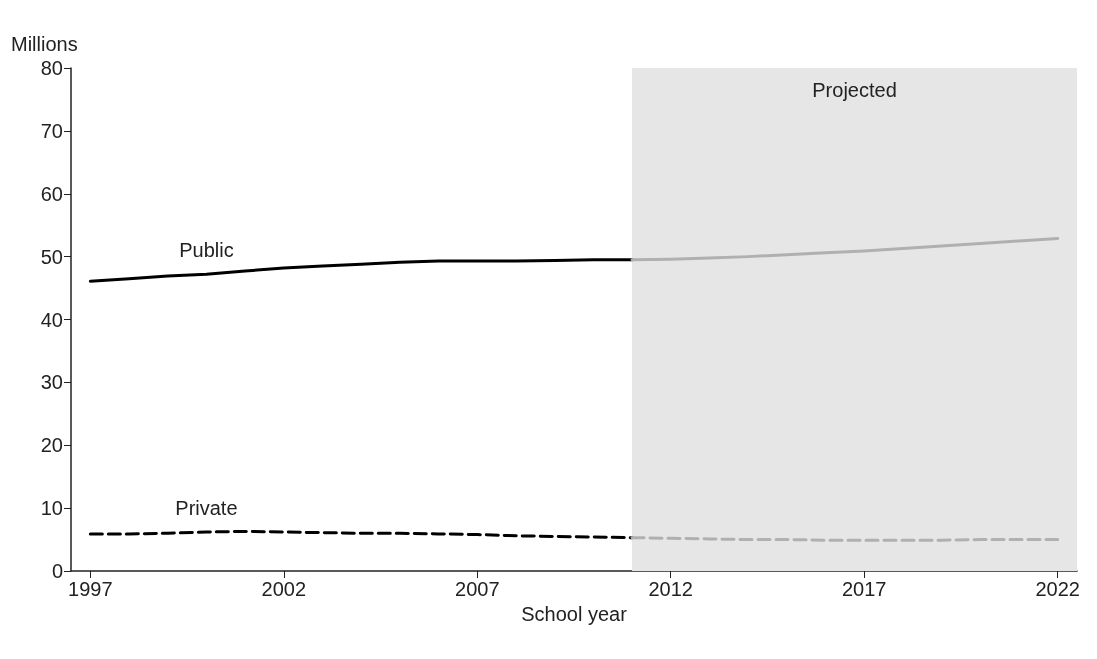 Image resolution: width=1097 pixels, height=659 pixels. What do you see at coordinates (44, 44) in the screenshot?
I see `y-axis-title: Millions` at bounding box center [44, 44].